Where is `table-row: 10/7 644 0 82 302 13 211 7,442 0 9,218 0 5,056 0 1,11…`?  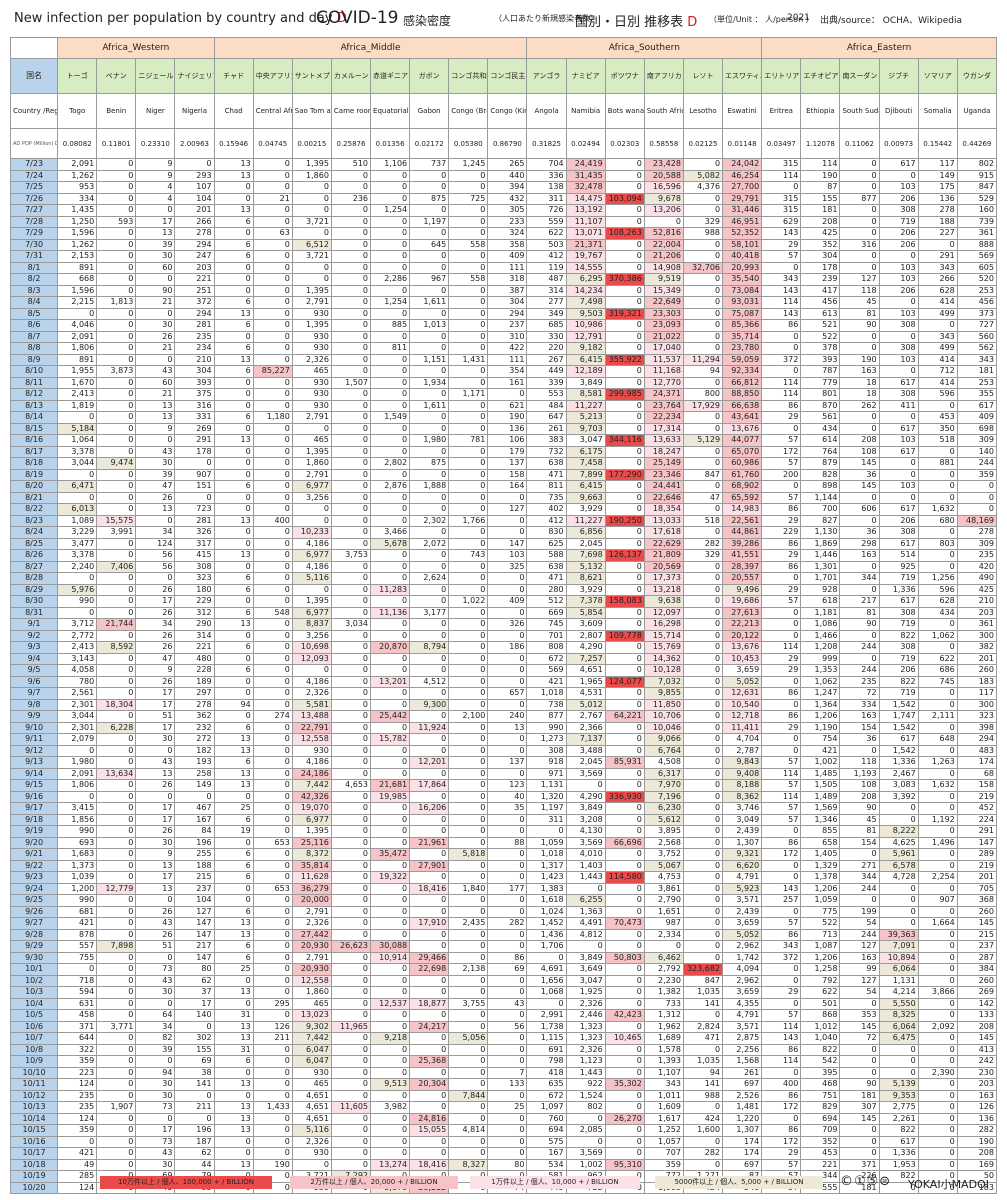
table-row: 10/7 644 0 82 302 13 211 7,442 0 9,218 0 5,056 0 1,11… is located at coordinates (503, 1038).